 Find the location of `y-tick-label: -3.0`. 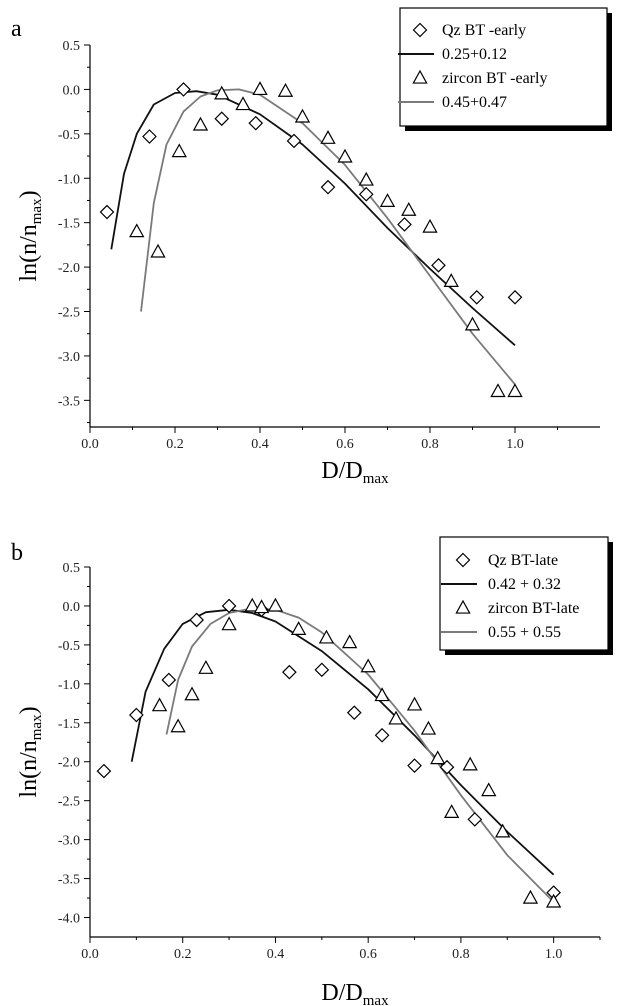

y-tick-label: -3.0 is located at coordinates (69, 357).